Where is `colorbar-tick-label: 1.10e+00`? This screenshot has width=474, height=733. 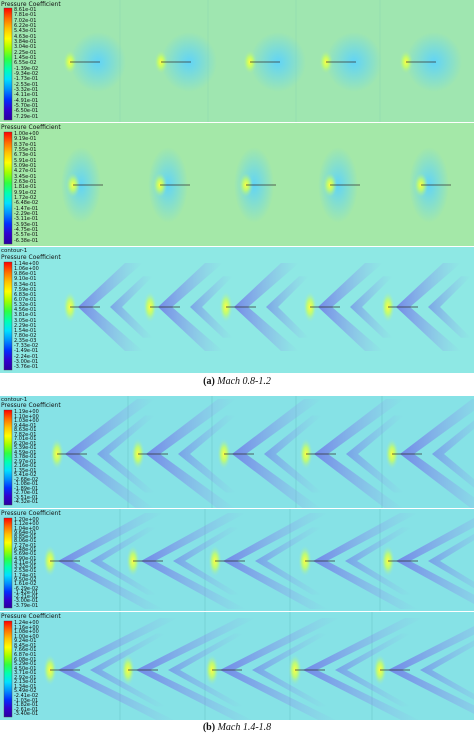 colorbar-tick-label: 1.10e+00 is located at coordinates (26, 416).